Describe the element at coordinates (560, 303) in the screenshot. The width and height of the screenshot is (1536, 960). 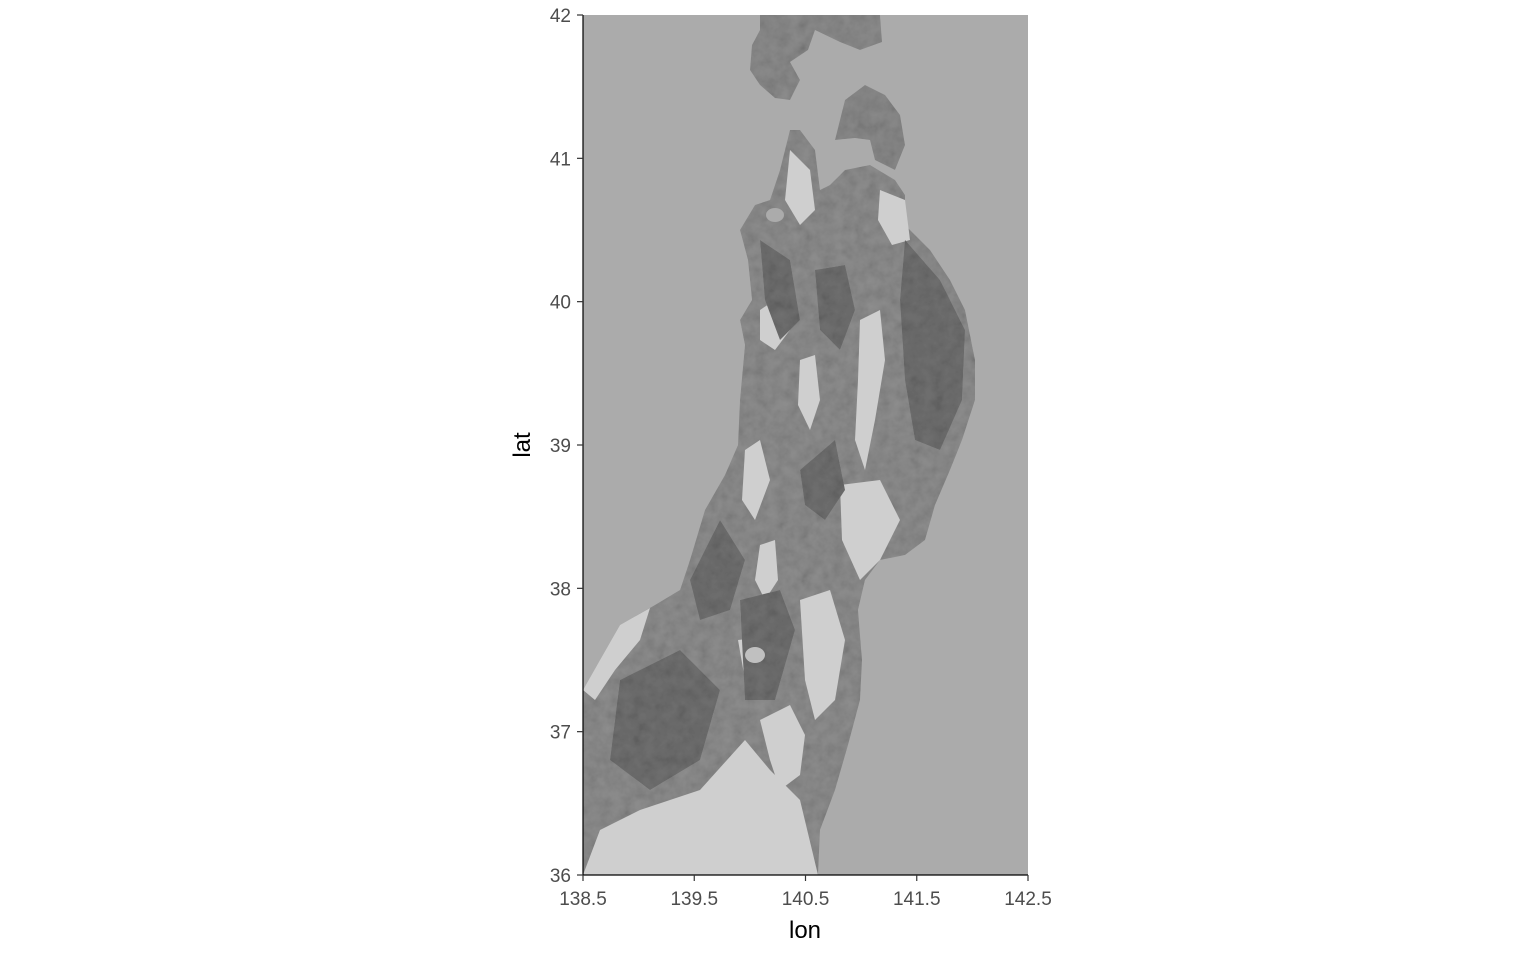
I see `y-tick-label: 40` at that location.